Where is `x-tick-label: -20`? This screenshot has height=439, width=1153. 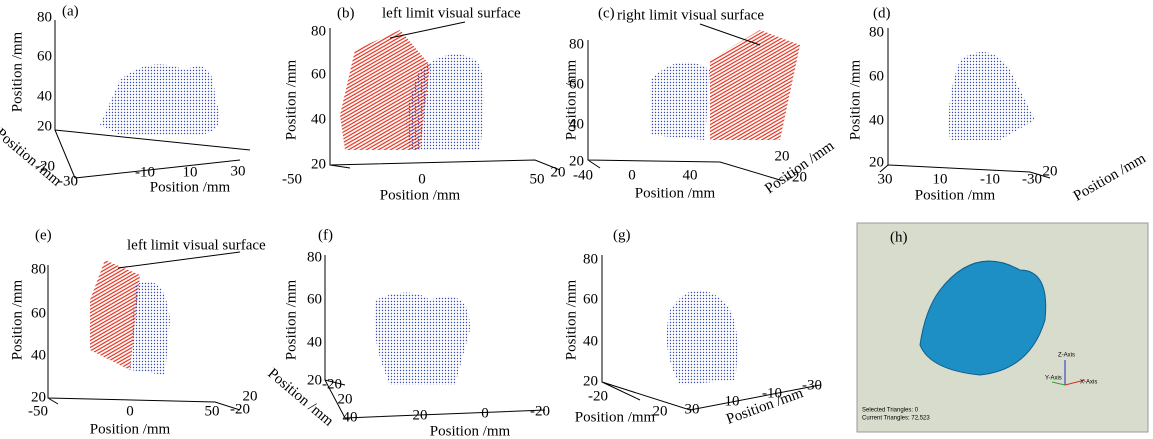
x-tick-label: -20 is located at coordinates (540, 411).